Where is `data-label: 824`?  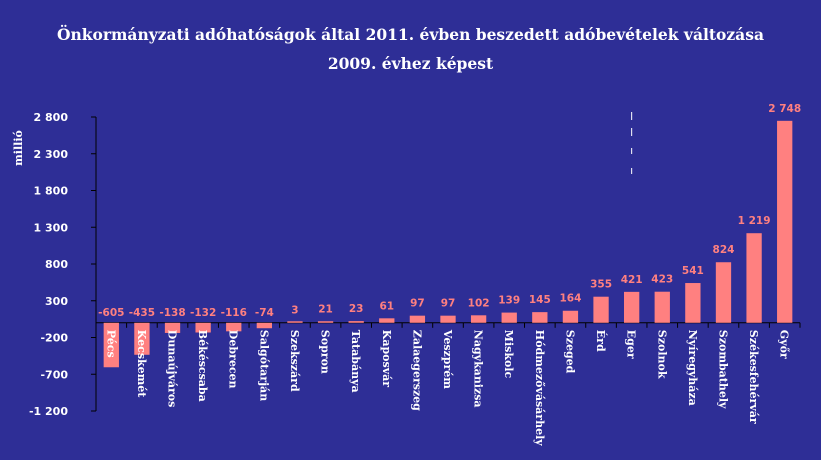
data-label: 824 is located at coordinates (724, 250).